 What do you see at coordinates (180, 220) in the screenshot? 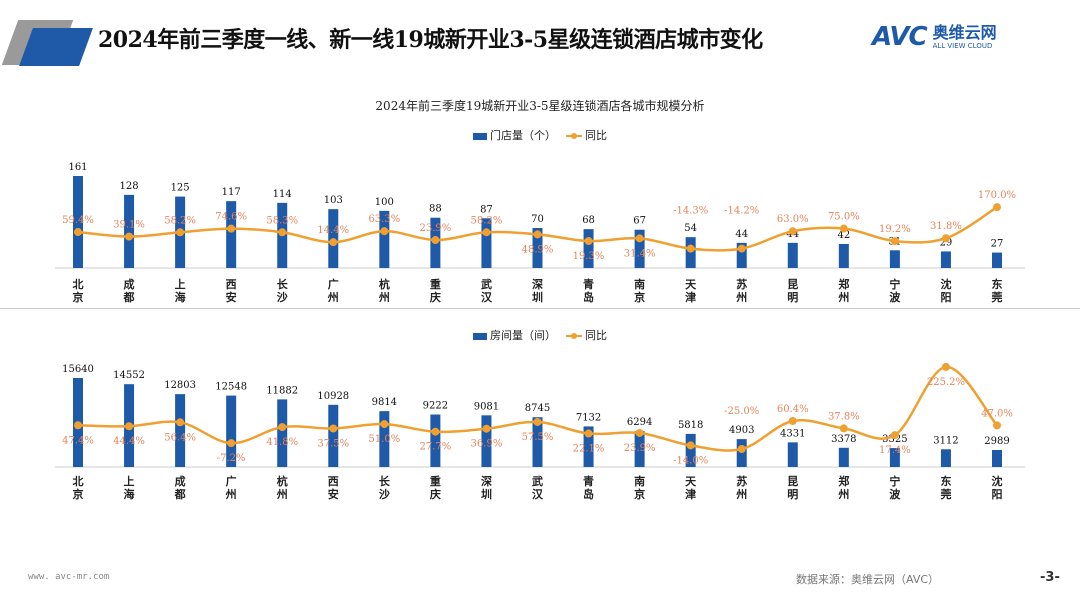
I see `yoy-label: 58.2%` at bounding box center [180, 220].